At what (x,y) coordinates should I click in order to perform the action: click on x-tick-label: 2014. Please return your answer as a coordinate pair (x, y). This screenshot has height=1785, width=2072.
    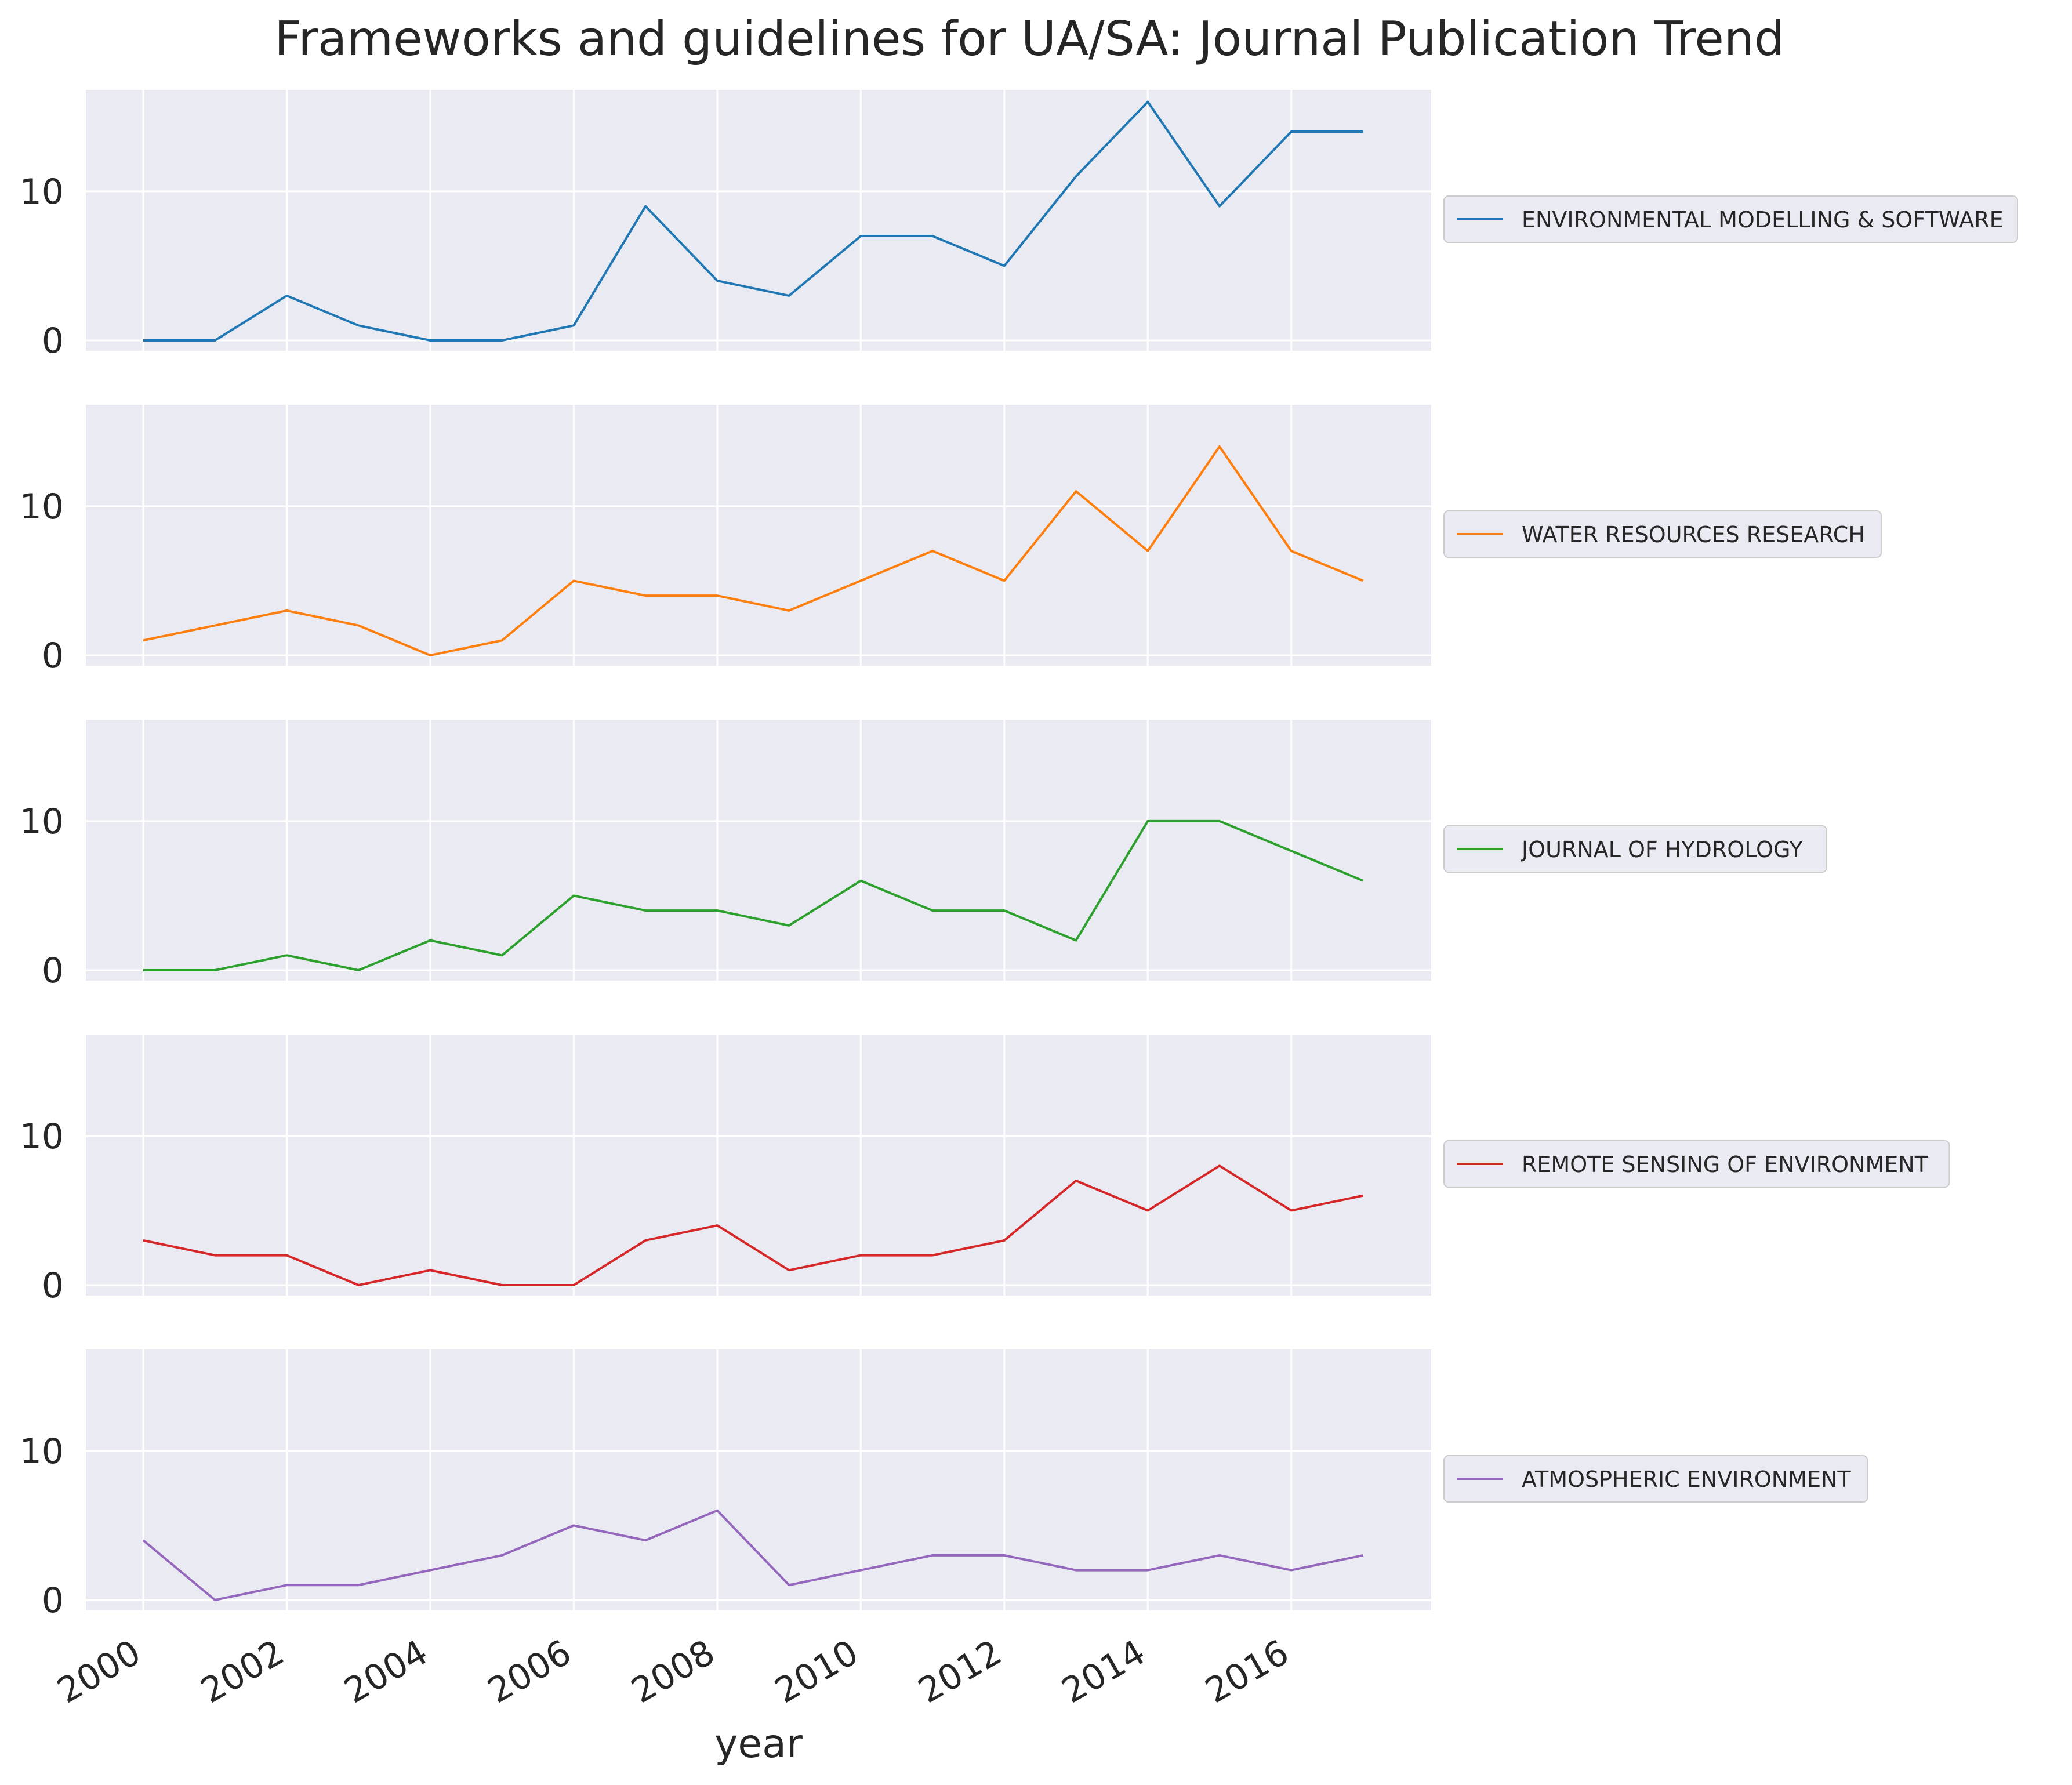
    Looking at the image, I should click on (1103, 1672).